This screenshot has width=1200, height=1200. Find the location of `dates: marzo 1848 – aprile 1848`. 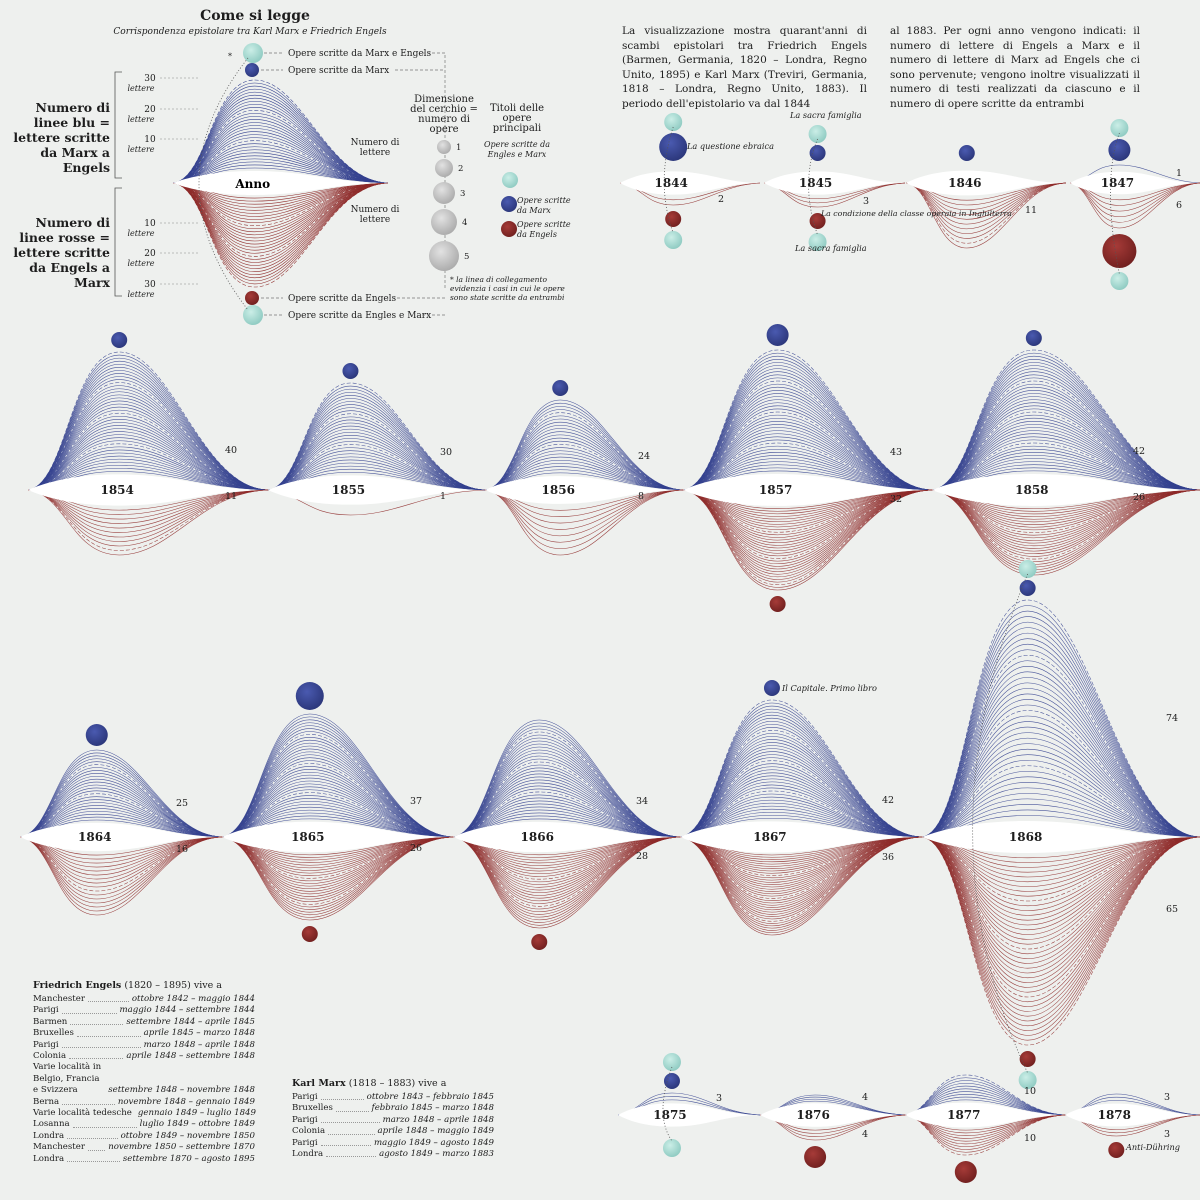

dates: marzo 1848 – aprile 1848 is located at coordinates (438, 1119).